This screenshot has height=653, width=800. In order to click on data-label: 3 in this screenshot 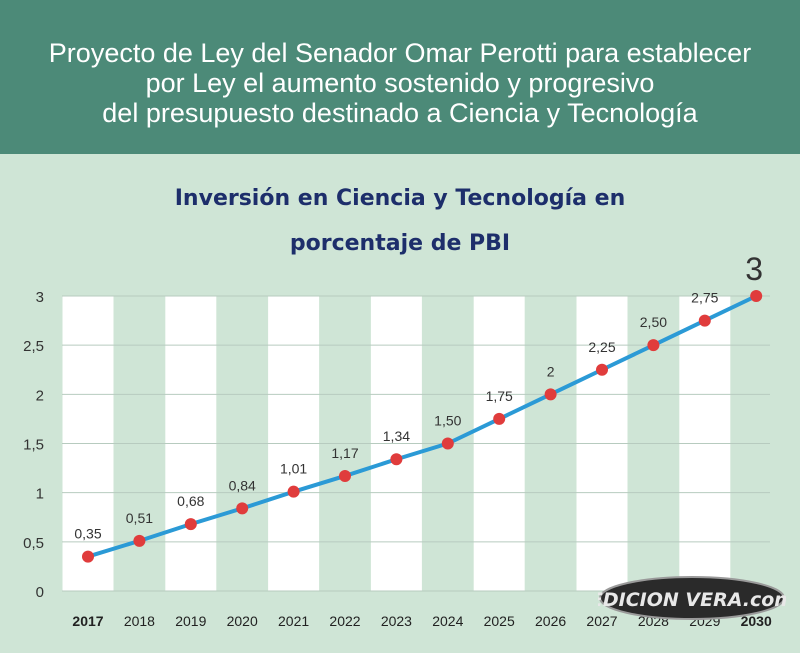, I will do `click(754, 269)`.